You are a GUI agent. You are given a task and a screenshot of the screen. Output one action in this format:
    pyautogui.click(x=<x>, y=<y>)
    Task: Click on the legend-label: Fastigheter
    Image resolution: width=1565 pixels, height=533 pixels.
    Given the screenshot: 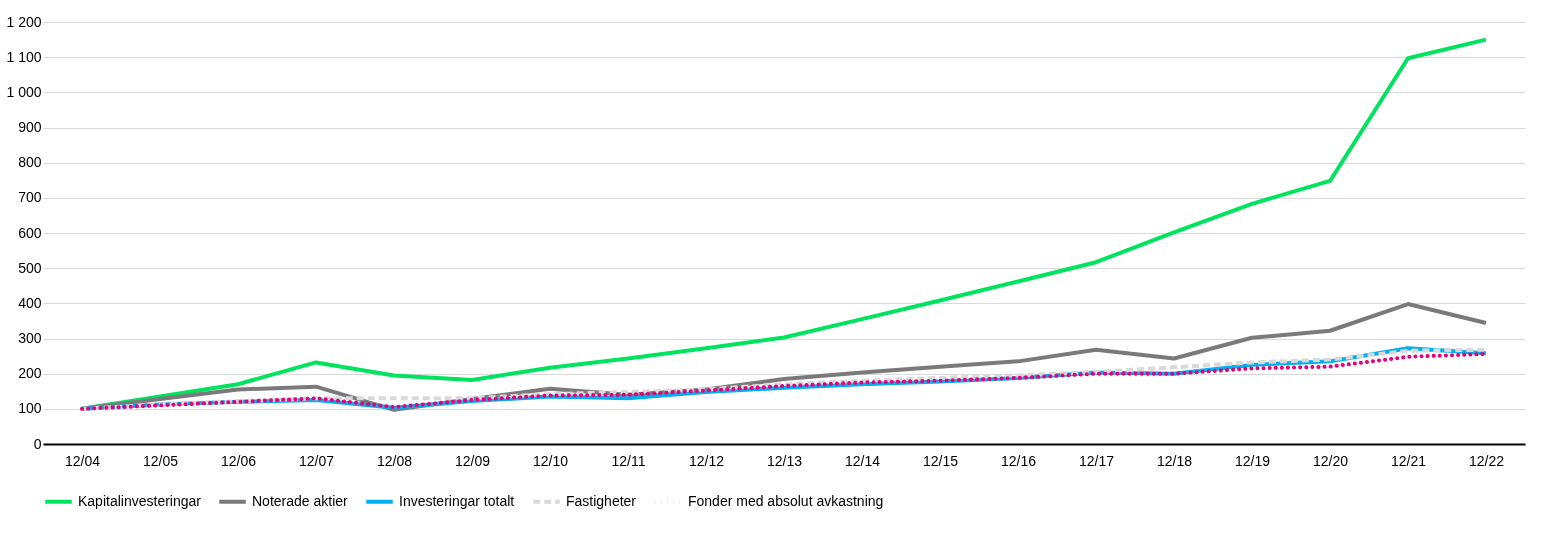 What is the action you would take?
    pyautogui.click(x=601, y=500)
    